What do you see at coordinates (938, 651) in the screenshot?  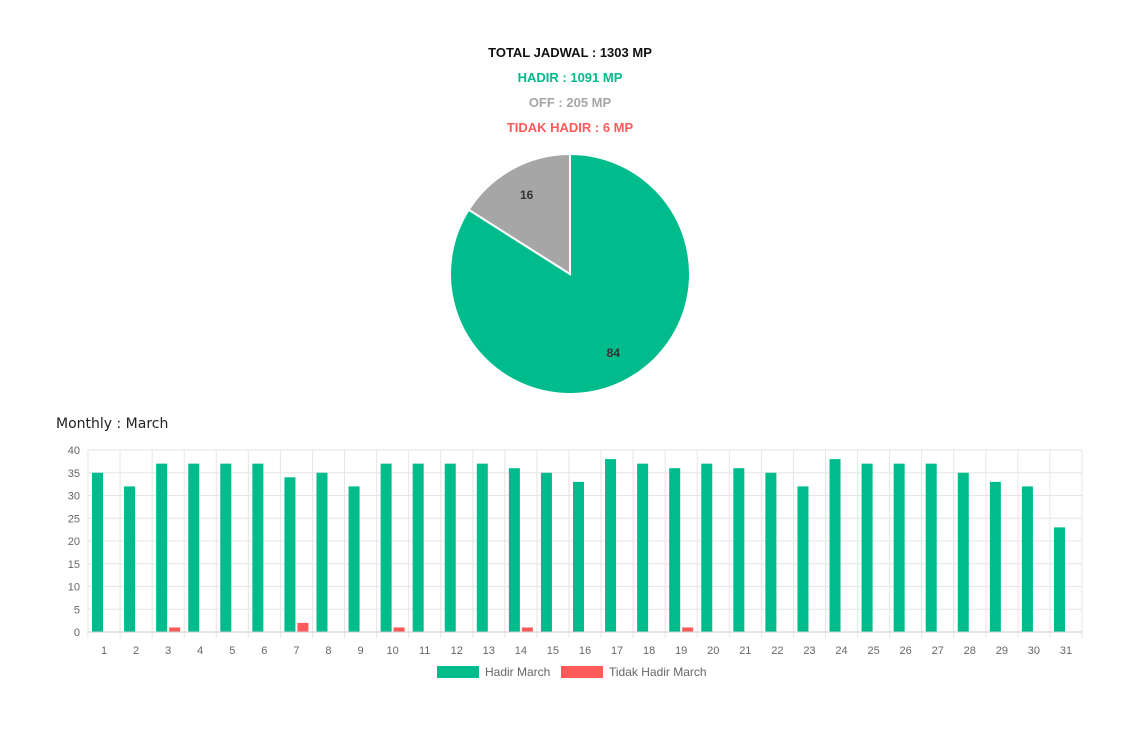 I see `x-tick-label: 27` at bounding box center [938, 651].